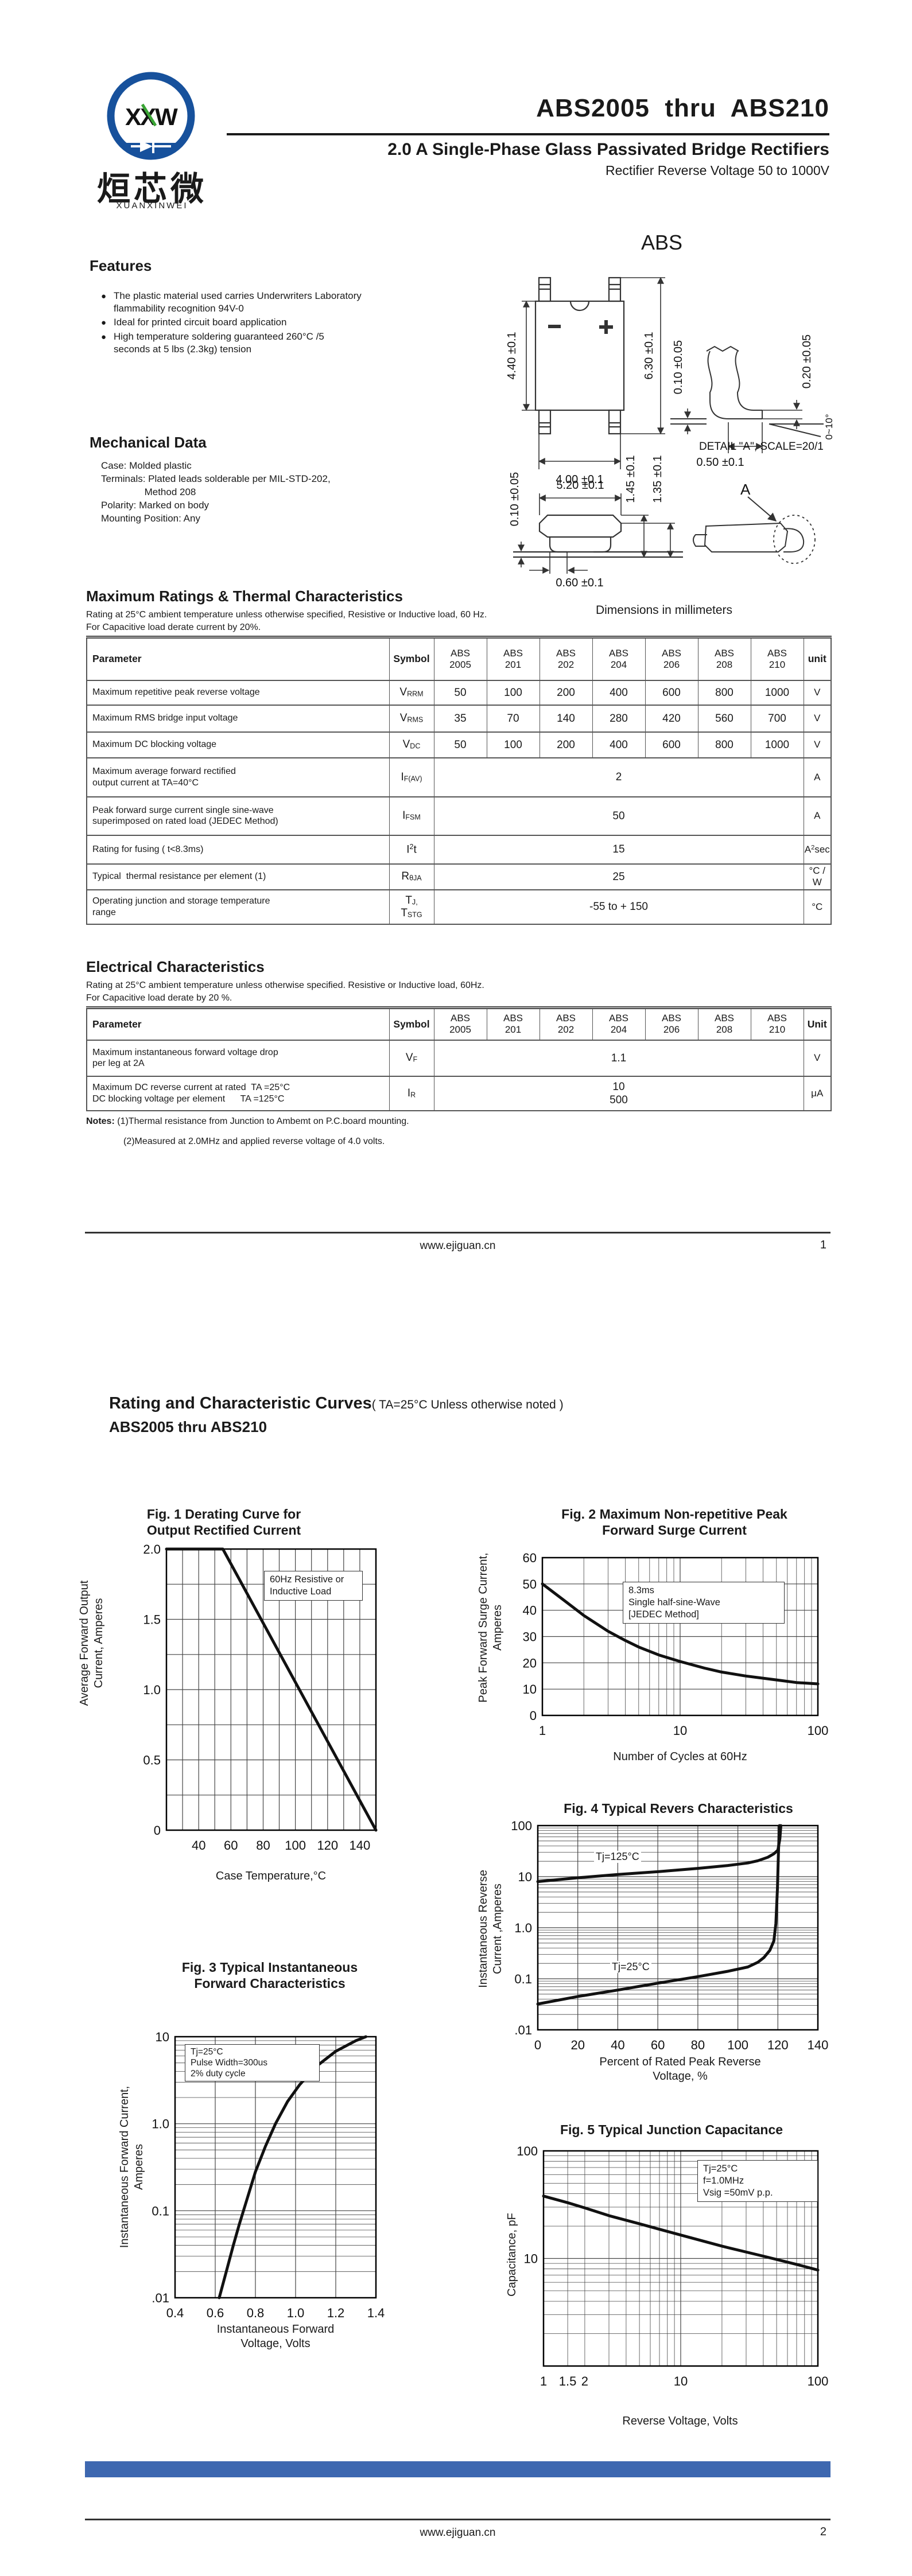 This screenshot has height=2576, width=912. I want to click on logo-chinese-name: 烜芯微, so click(151, 189).